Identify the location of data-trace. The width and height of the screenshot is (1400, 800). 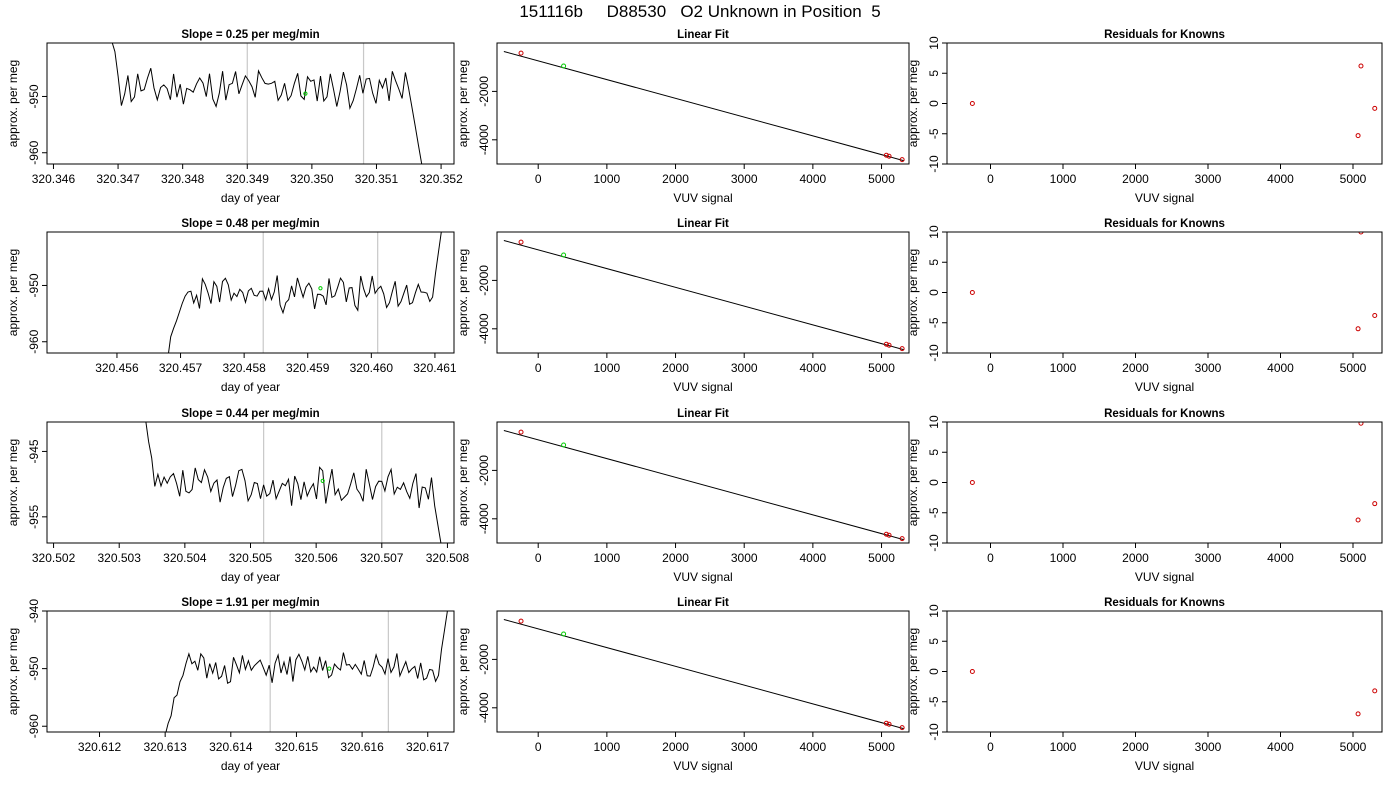
(267, 103).